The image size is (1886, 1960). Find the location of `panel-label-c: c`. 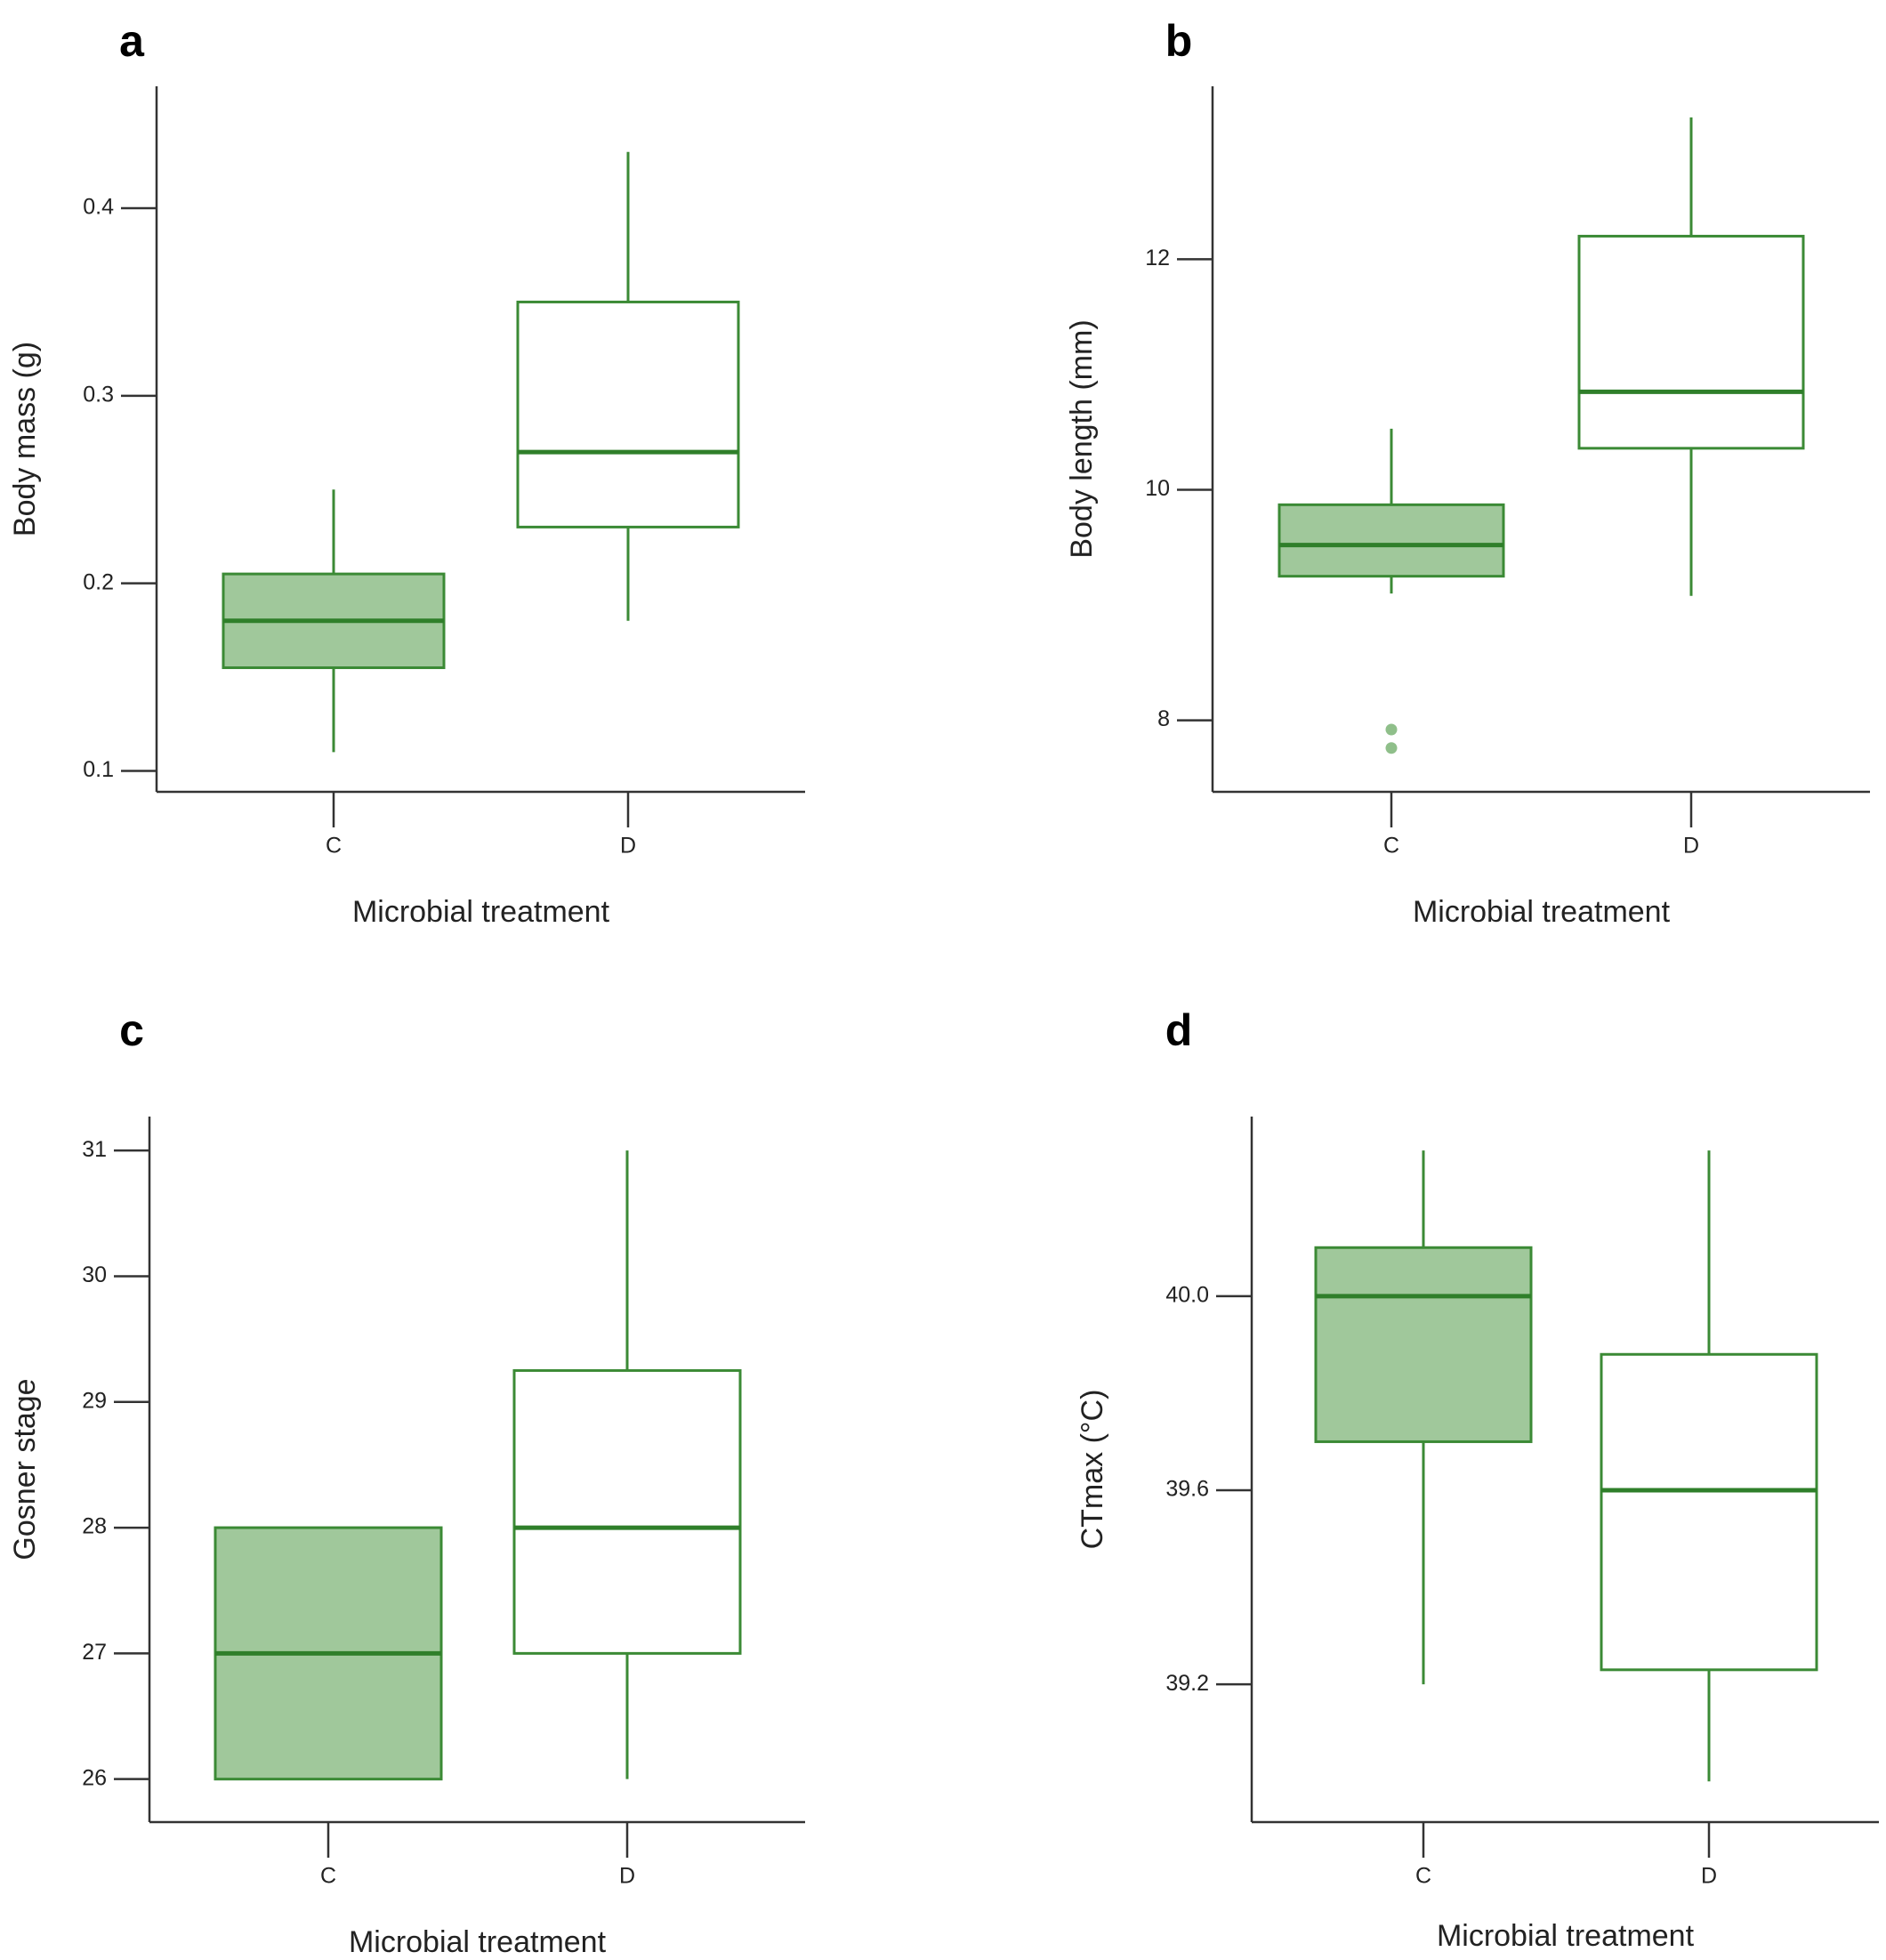

panel-label-c: c is located at coordinates (131, 1030).